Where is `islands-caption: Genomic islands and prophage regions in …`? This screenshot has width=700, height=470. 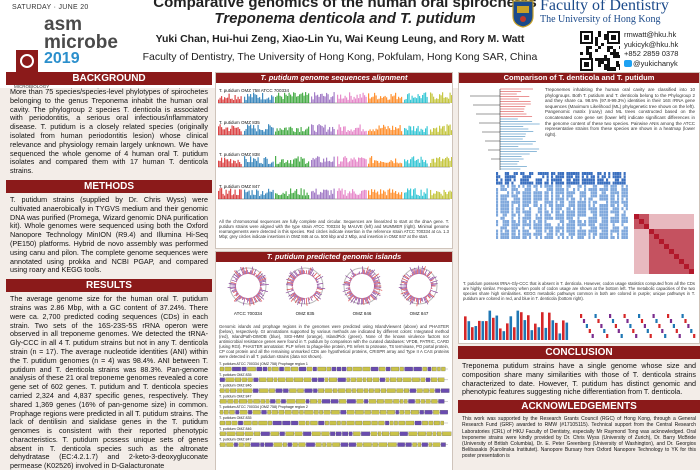
islands-caption: Genomic islands and prophage regions in … is located at coordinates (334, 341).